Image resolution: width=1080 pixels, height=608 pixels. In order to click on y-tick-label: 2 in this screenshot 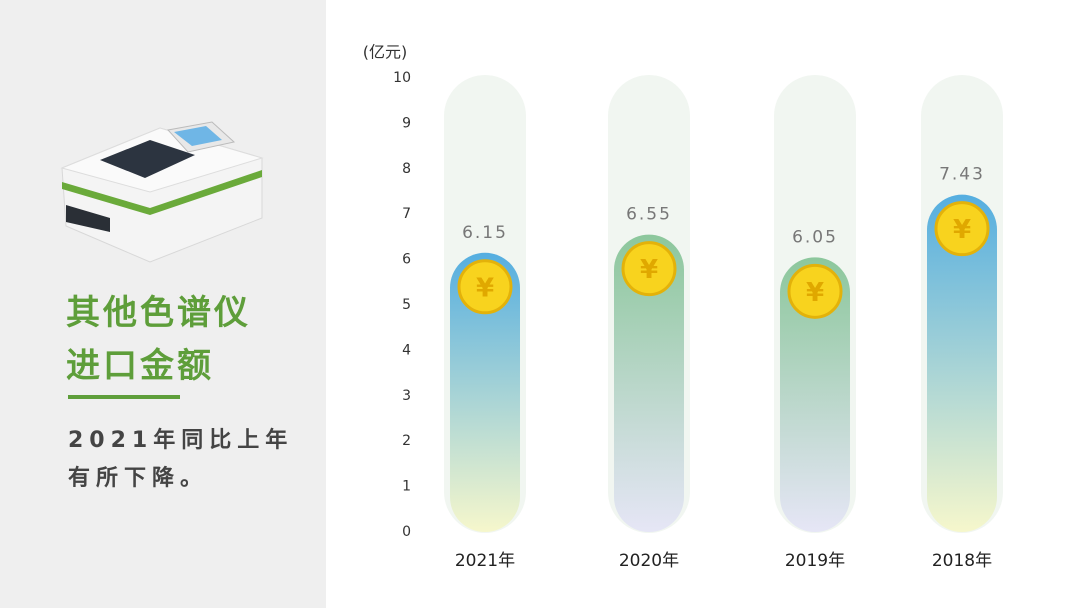, I will do `click(406, 441)`.